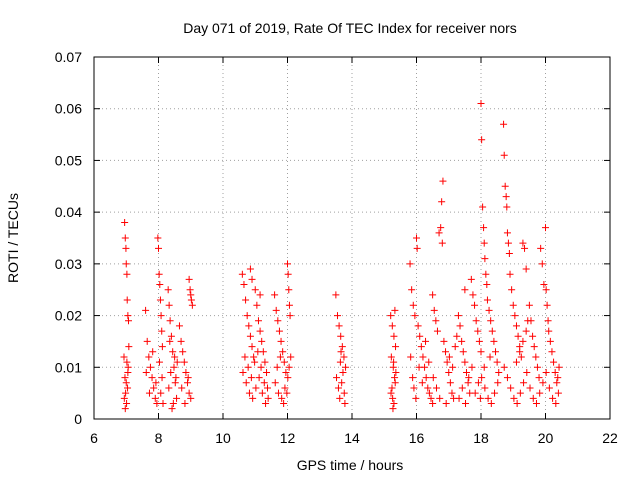  I want to click on y-tick-label: 0.02, so click(68, 316).